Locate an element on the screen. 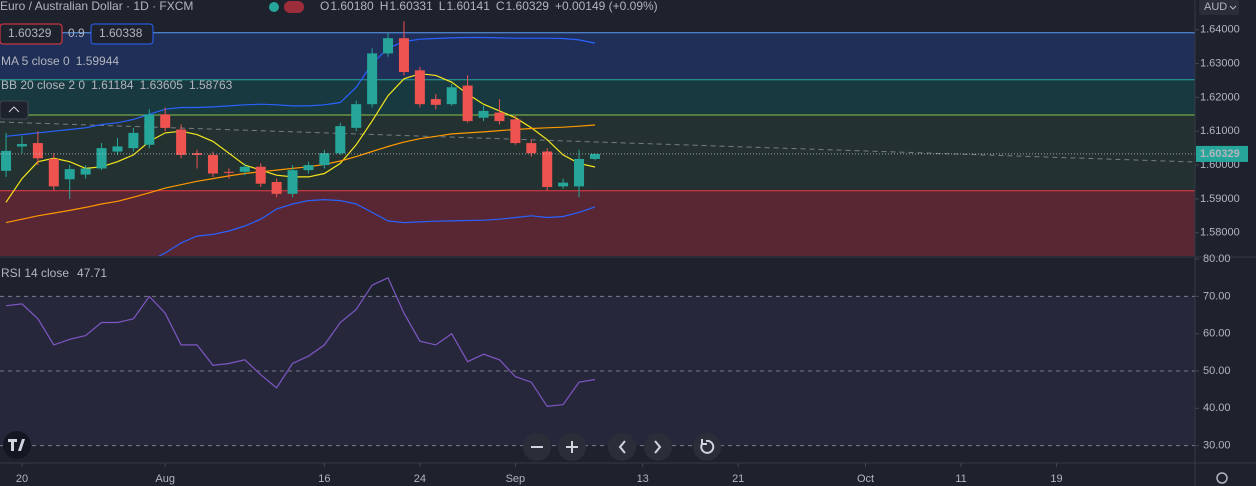 This screenshot has width=1256, height=486. settings-gear is located at coordinates (1222, 478).